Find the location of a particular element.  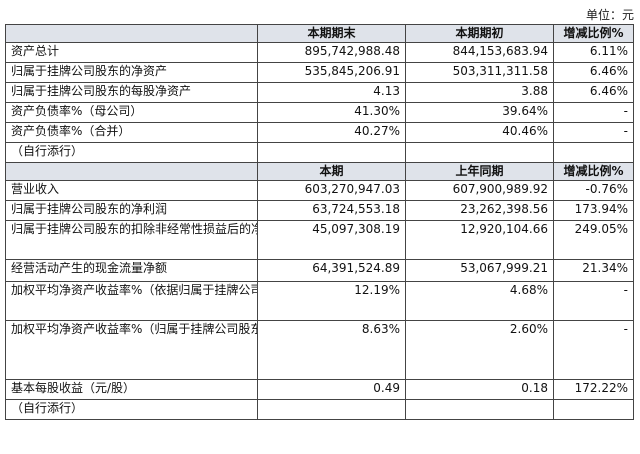

cell-value: 21.34% is located at coordinates (593, 270).